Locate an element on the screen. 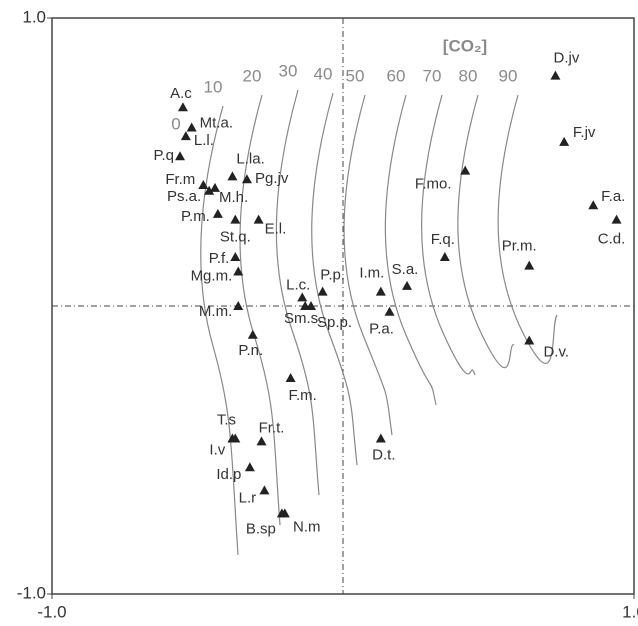 This screenshot has width=638, height=626. point-label: M.m. is located at coordinates (215, 311).